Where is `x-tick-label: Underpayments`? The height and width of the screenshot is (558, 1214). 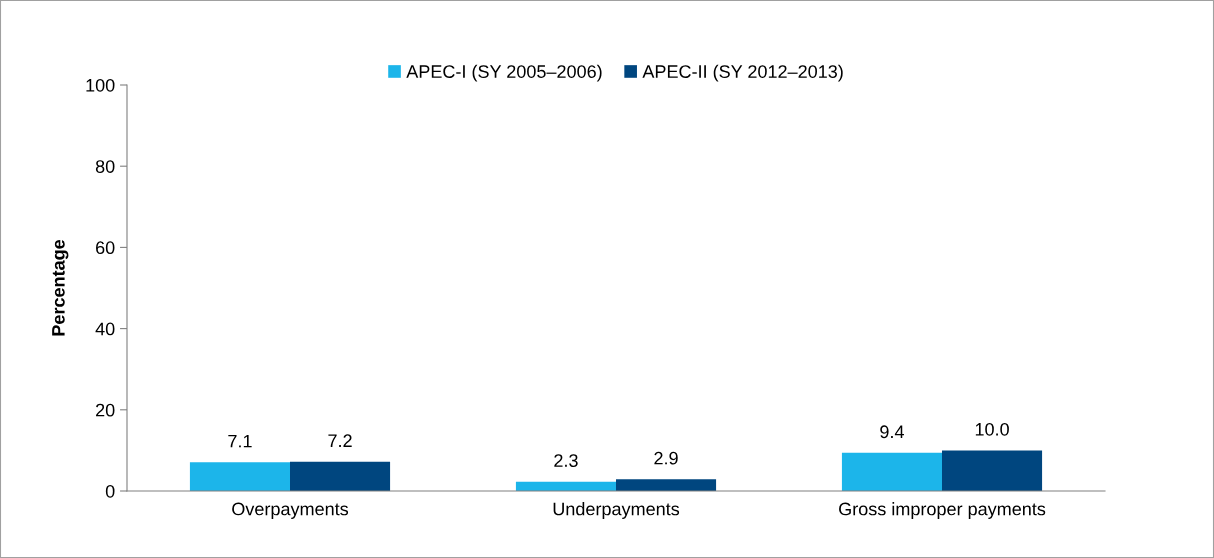 x-tick-label: Underpayments is located at coordinates (616, 510).